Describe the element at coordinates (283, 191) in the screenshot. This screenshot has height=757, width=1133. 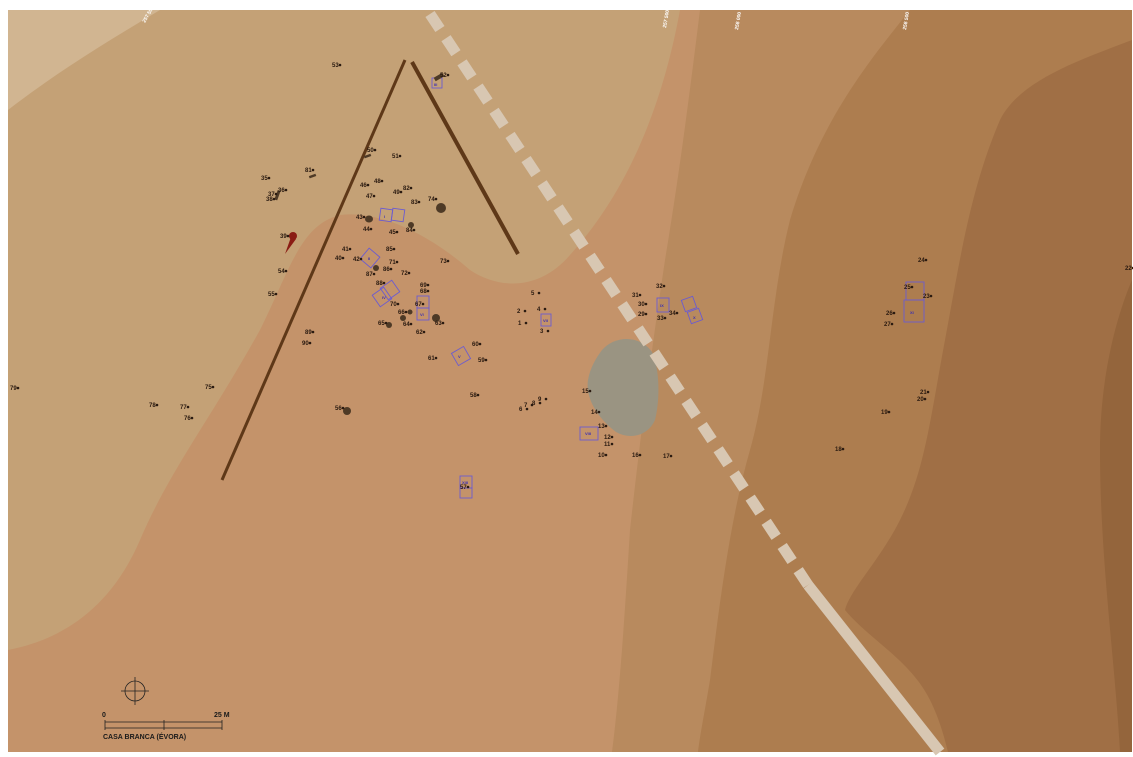
I see `find-spot: 36` at that location.